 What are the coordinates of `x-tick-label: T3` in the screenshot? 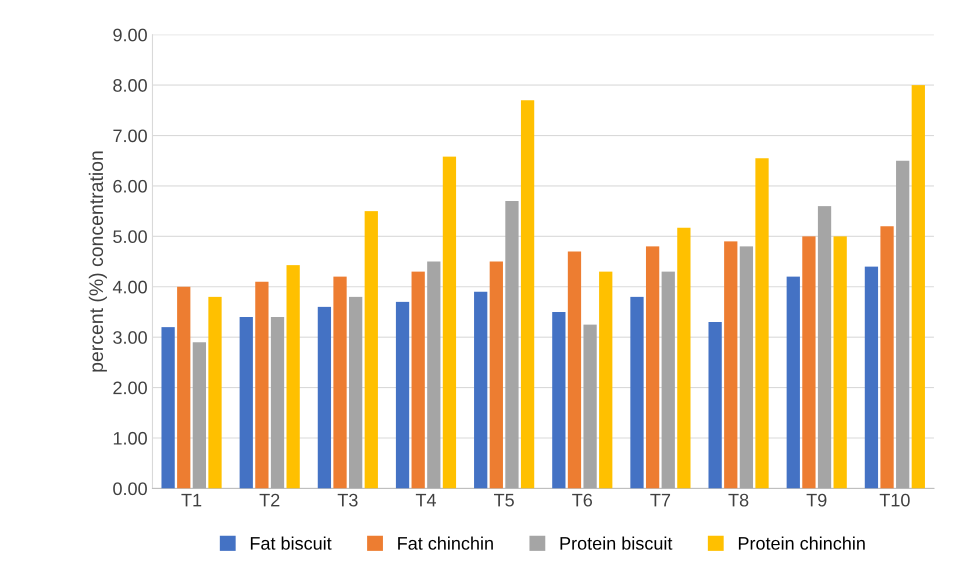 It's located at (348, 500).